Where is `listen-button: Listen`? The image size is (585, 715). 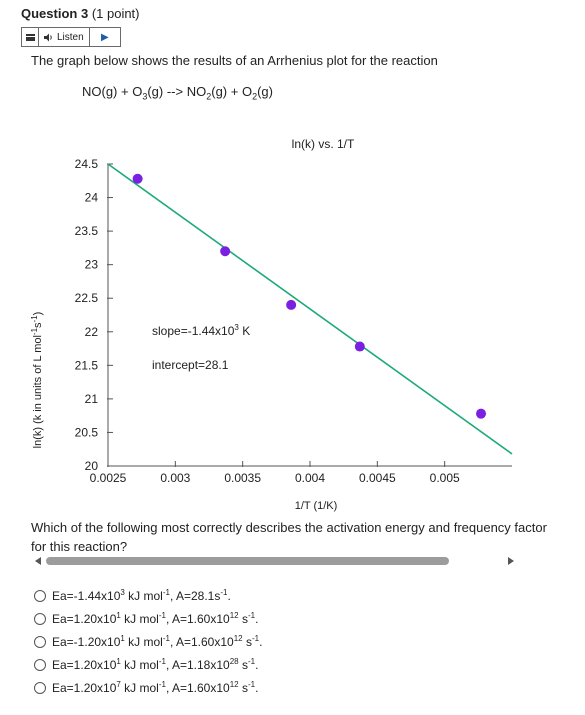
listen-button: Listen is located at coordinates (64, 37).